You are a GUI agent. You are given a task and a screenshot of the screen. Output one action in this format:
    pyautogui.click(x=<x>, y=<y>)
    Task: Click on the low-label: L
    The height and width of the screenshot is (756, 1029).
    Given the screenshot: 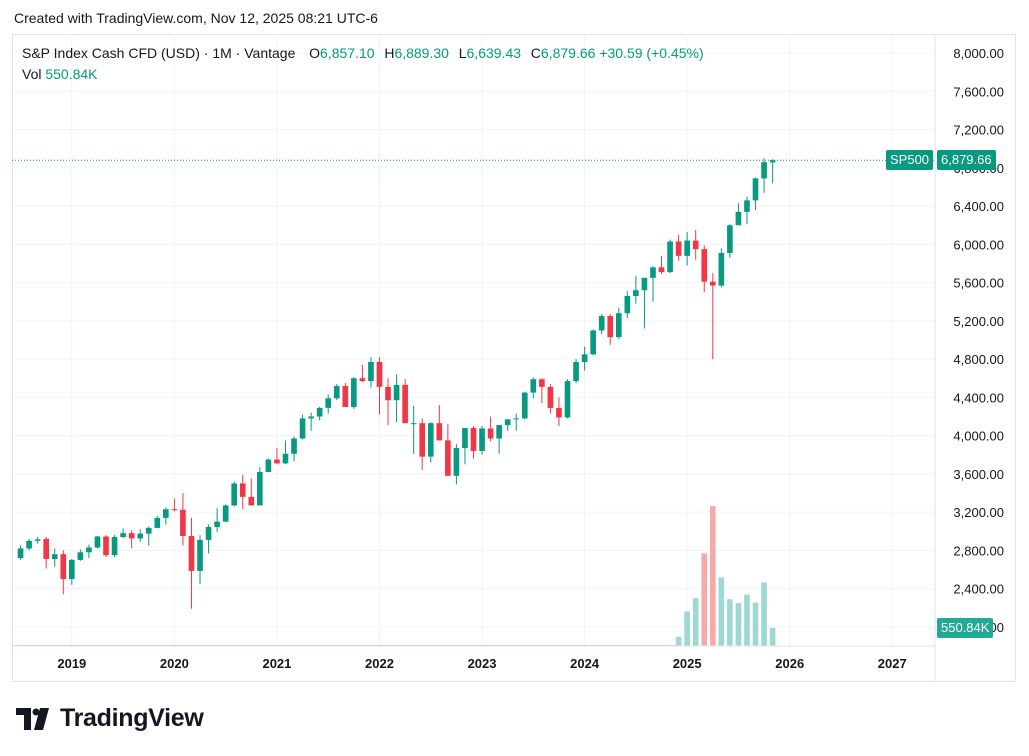 What is the action you would take?
    pyautogui.click(x=462, y=53)
    